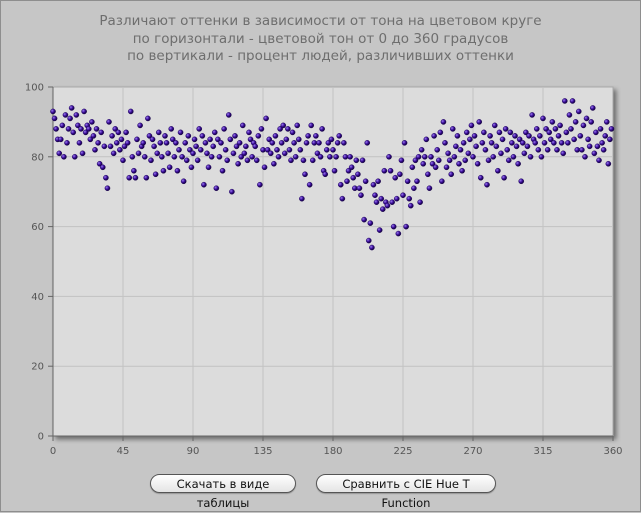  Describe the element at coordinates (332, 451) in the screenshot. I see `x-tick-label-4: 180` at that location.